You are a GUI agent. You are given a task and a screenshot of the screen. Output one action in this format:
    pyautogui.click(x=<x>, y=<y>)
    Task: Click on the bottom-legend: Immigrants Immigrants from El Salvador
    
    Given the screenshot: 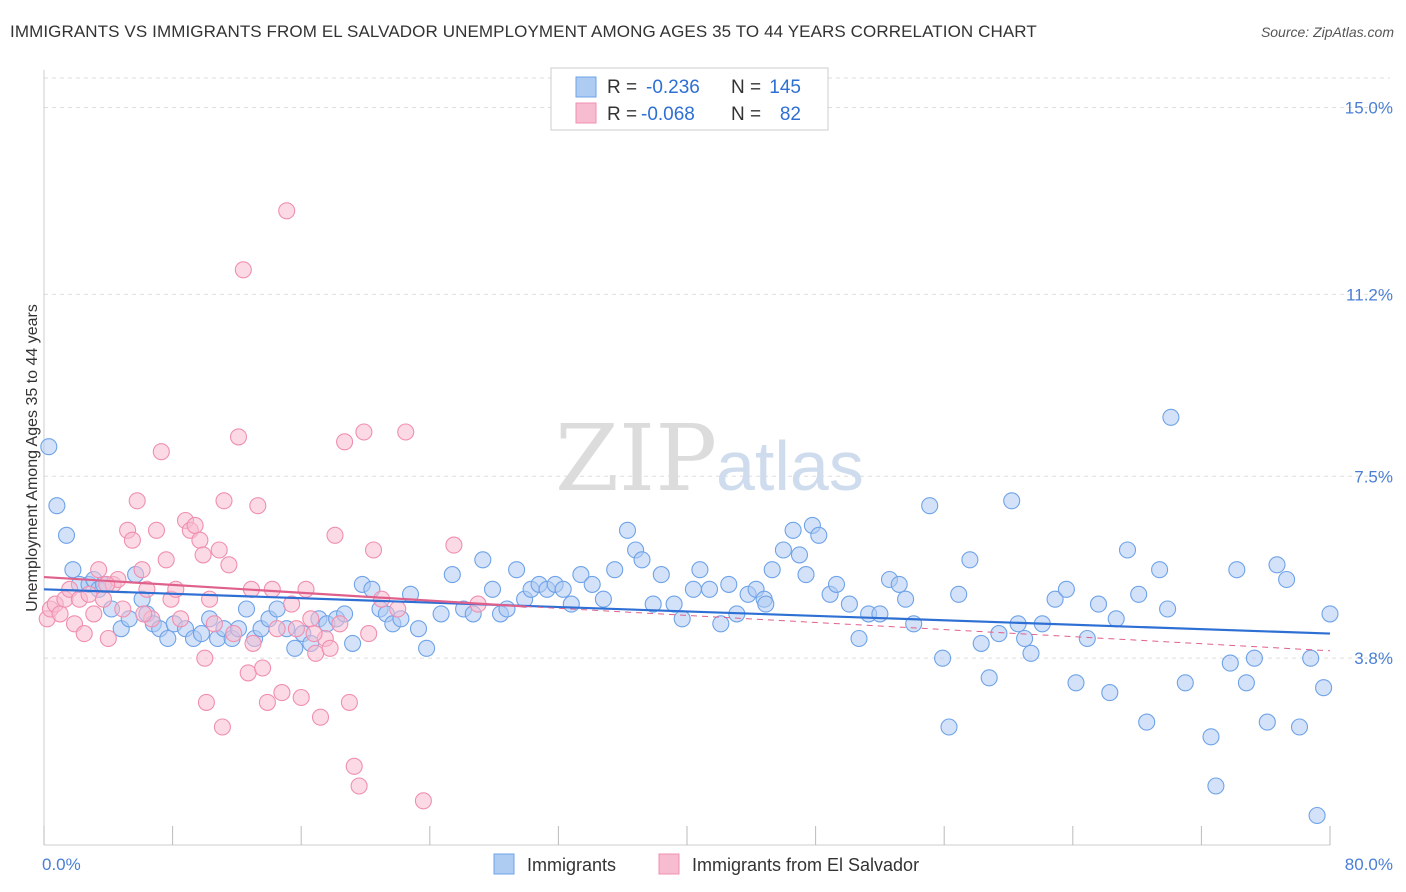 What is the action you would take?
    pyautogui.click(x=706, y=864)
    